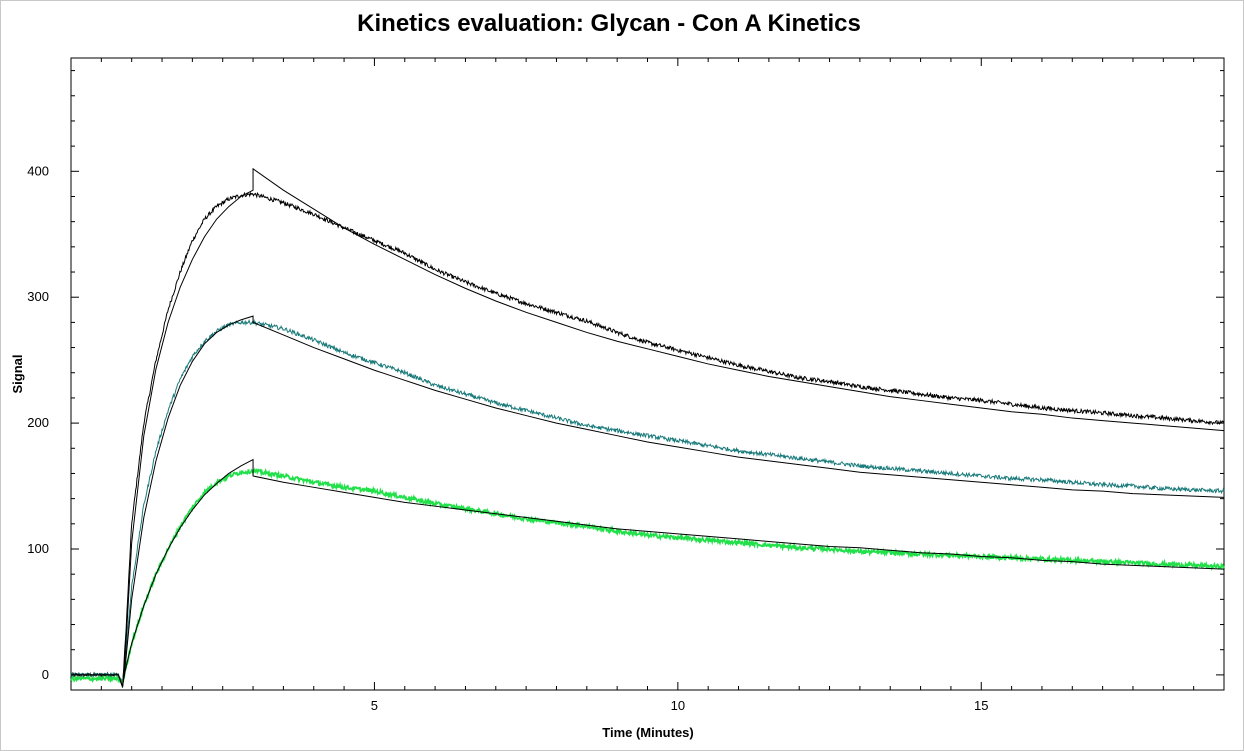 The image size is (1244, 751). Describe the element at coordinates (38, 422) in the screenshot. I see `y-tick-label: 200` at that location.